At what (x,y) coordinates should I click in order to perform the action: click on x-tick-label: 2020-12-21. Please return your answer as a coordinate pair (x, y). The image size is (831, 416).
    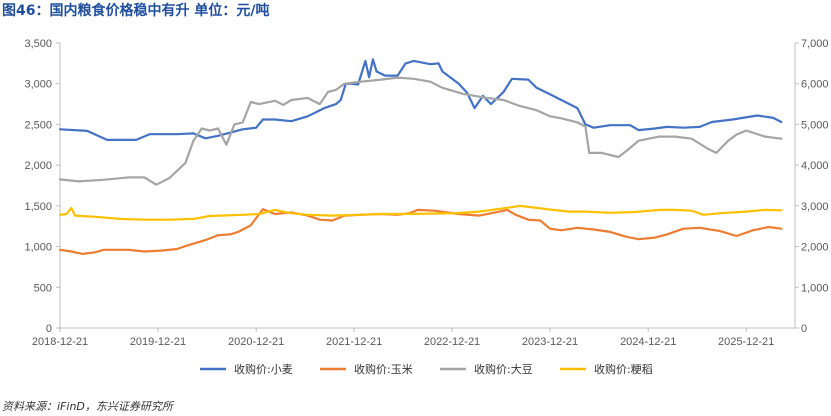
    Looking at the image, I should click on (256, 342).